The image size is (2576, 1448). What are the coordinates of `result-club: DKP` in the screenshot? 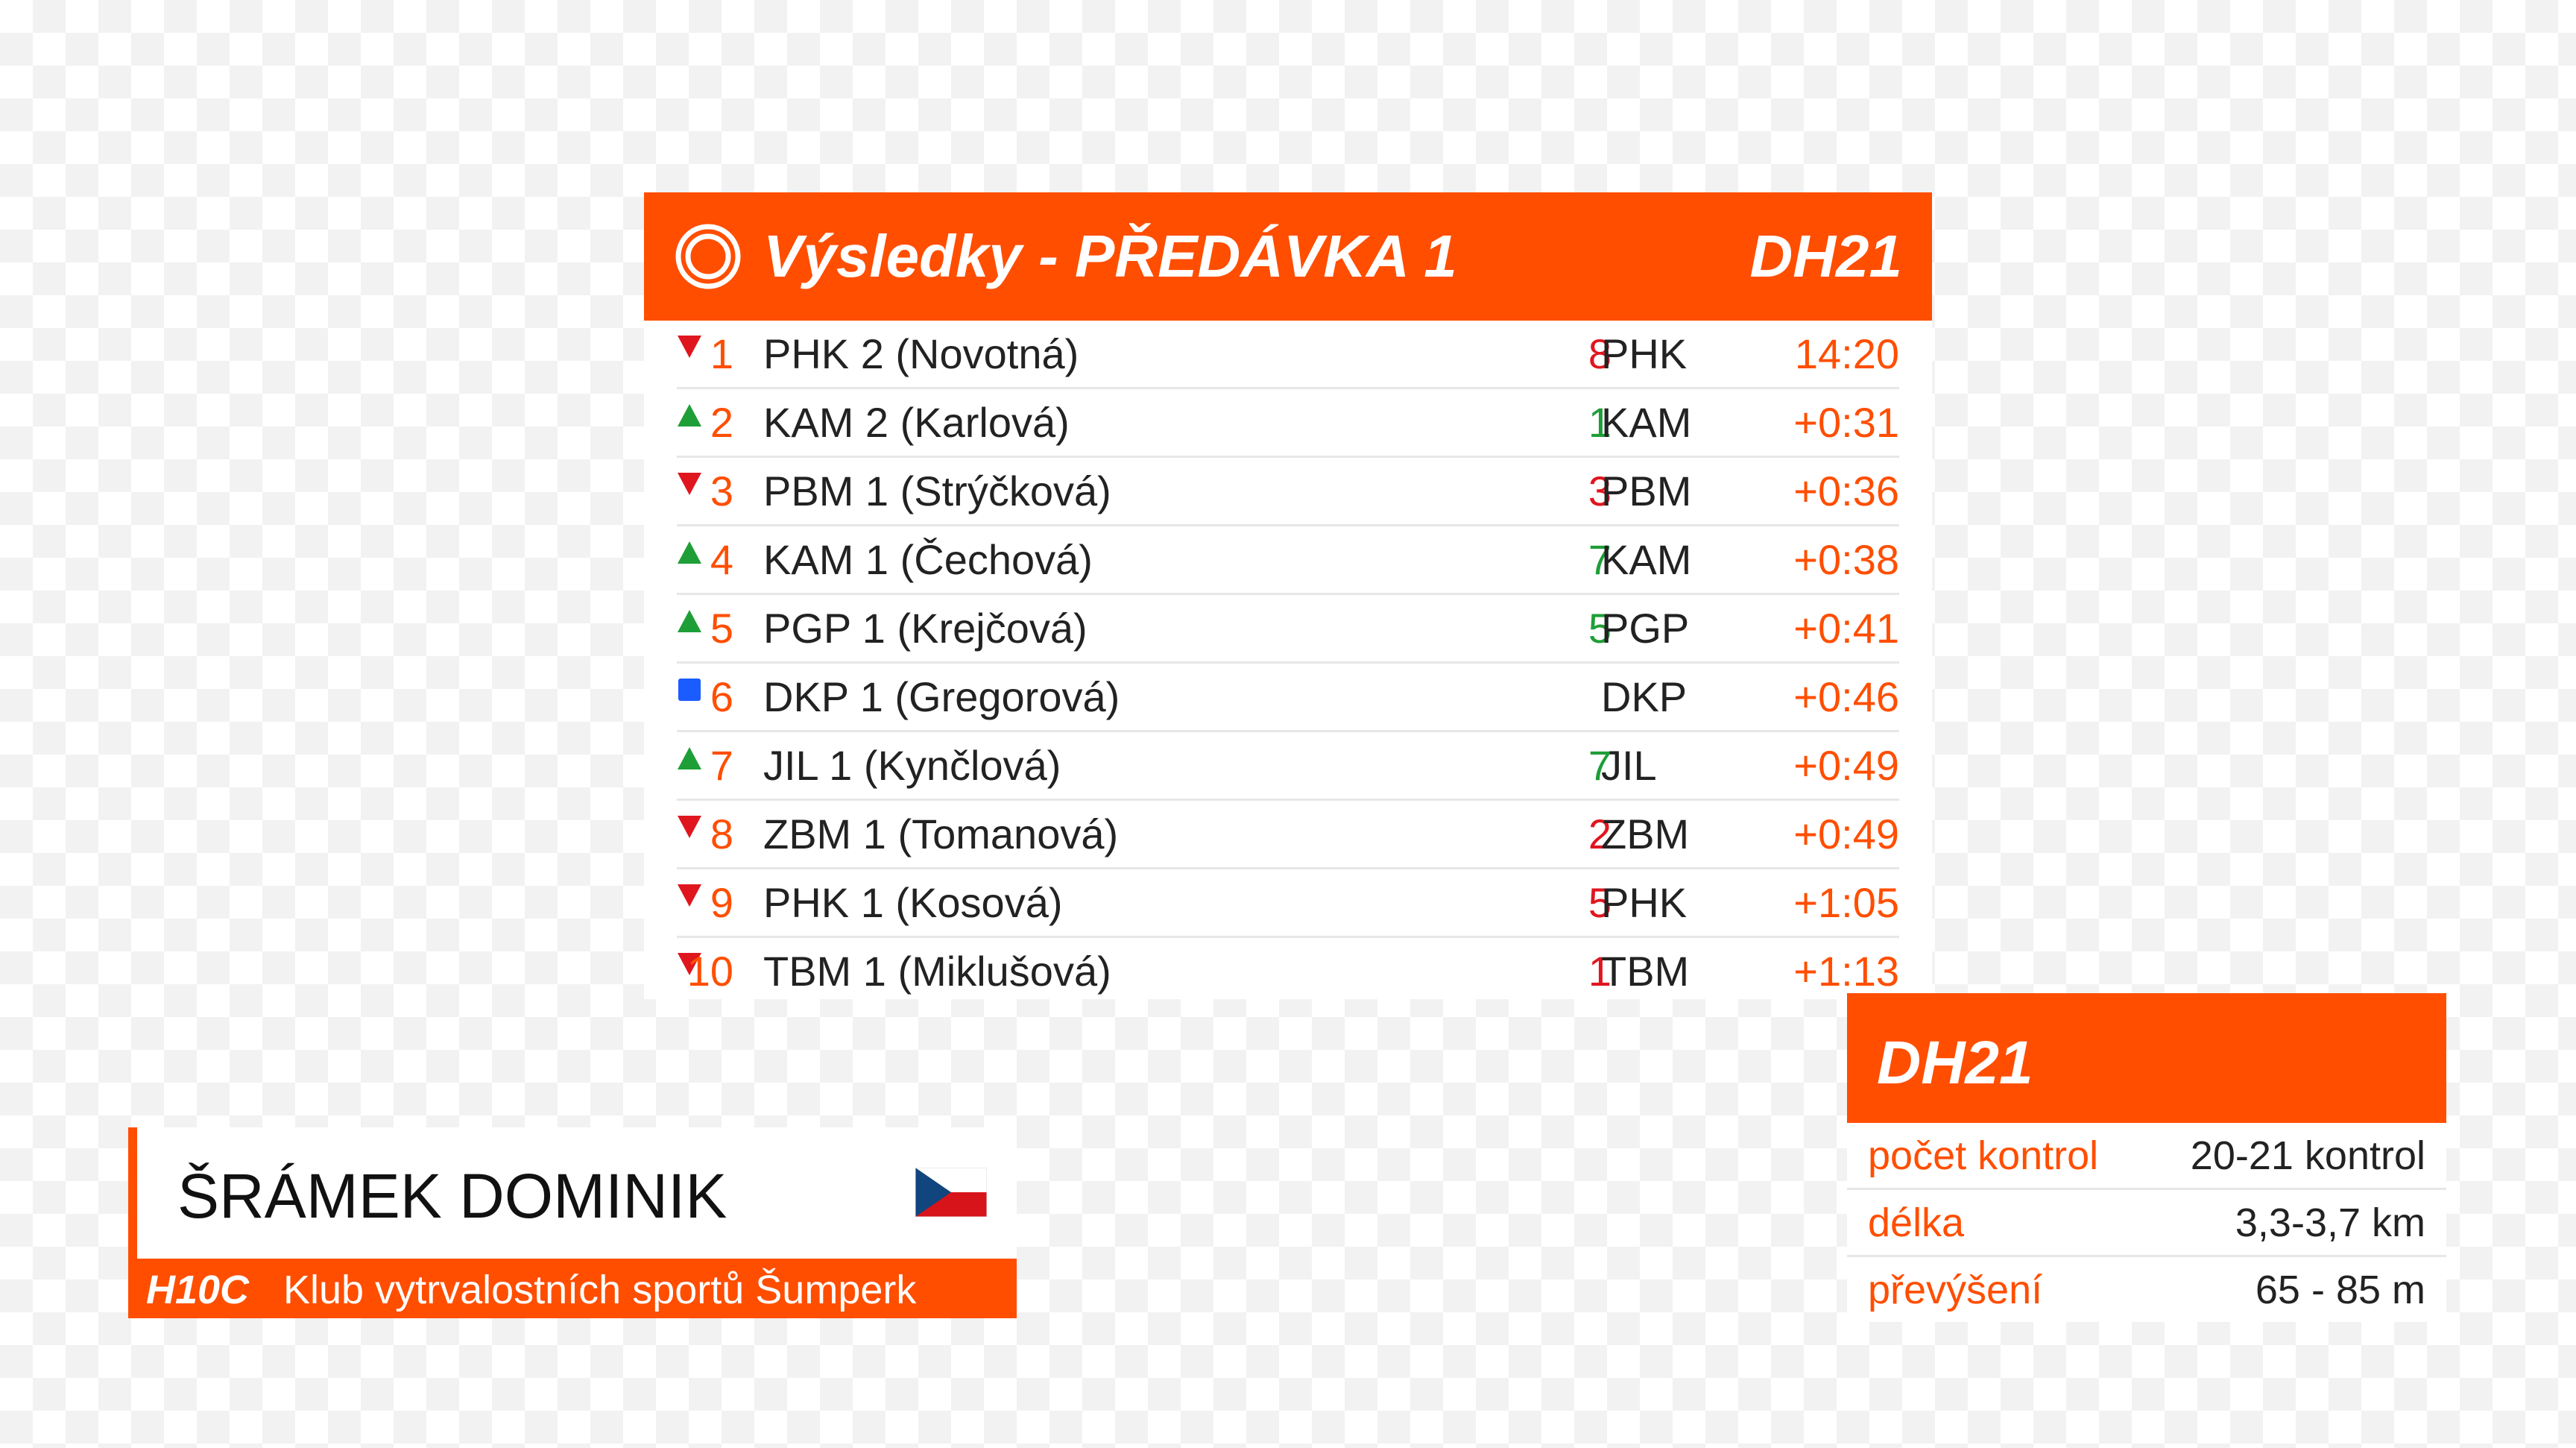 It's located at (1644, 696).